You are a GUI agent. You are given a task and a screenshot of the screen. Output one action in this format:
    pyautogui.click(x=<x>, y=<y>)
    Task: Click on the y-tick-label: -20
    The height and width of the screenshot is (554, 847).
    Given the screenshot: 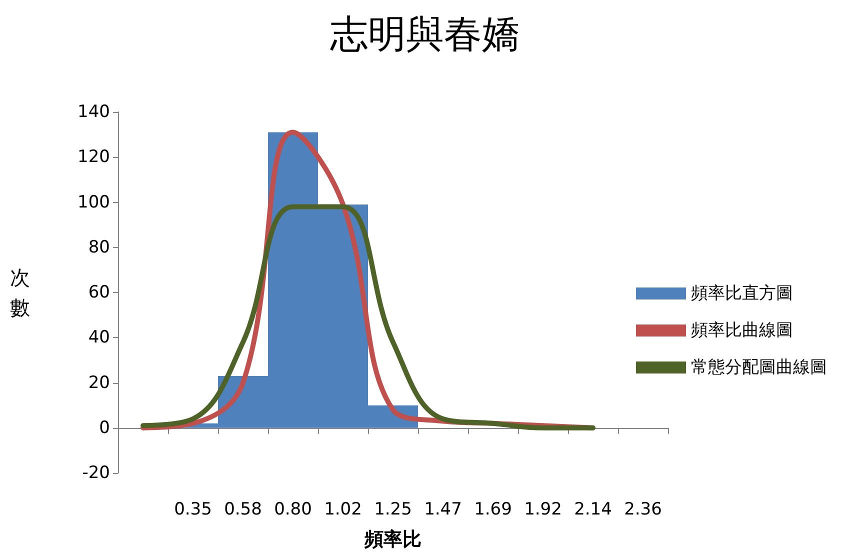 What is the action you would take?
    pyautogui.click(x=96, y=473)
    